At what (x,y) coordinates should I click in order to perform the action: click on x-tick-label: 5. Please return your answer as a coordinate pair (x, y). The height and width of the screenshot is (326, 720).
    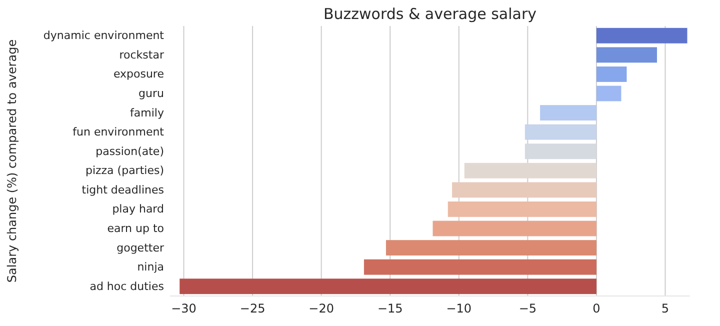
    Looking at the image, I should click on (665, 309).